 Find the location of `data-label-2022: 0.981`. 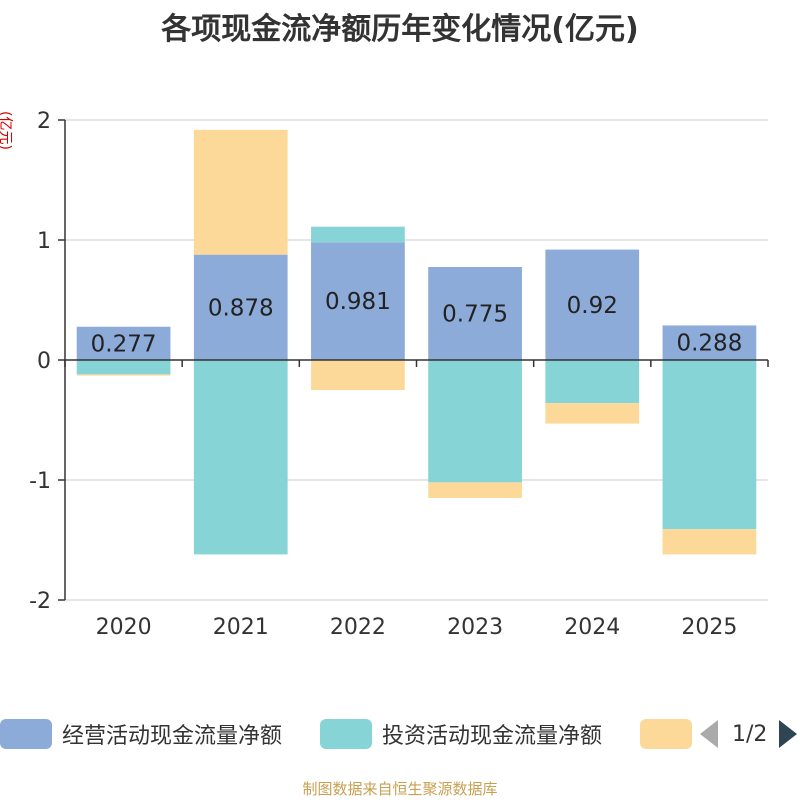

data-label-2022: 0.981 is located at coordinates (358, 302).